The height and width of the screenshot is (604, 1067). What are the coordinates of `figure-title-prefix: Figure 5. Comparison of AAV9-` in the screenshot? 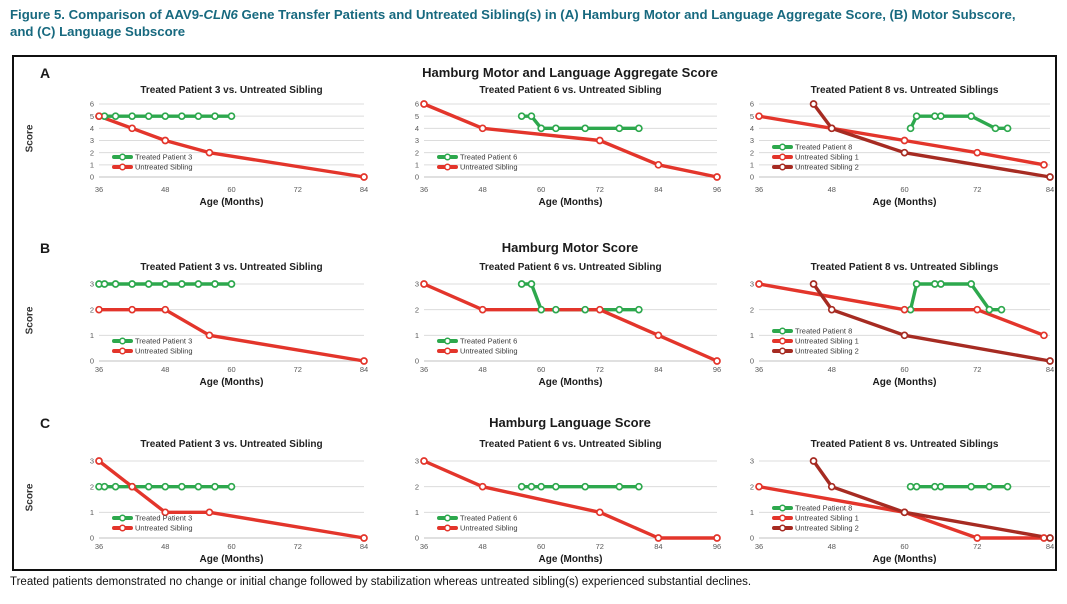 It's located at (107, 14).